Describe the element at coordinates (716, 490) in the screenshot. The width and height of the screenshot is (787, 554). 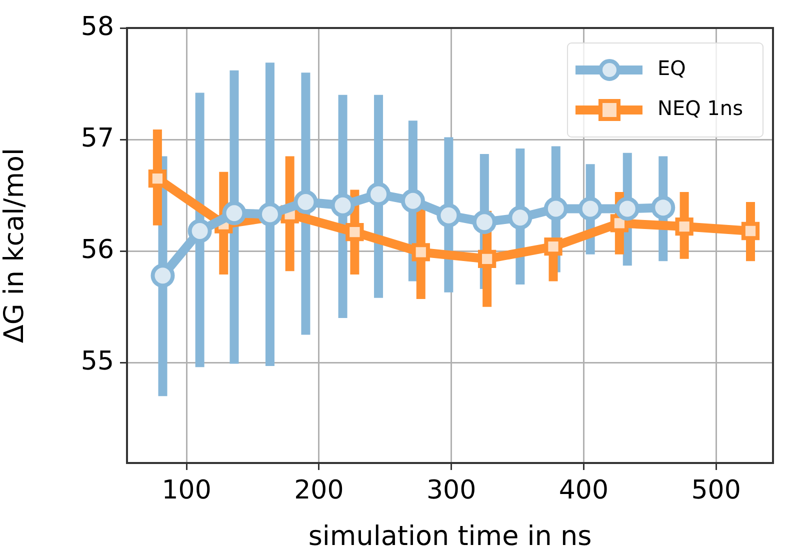
I see `x-tick-label: 500` at that location.